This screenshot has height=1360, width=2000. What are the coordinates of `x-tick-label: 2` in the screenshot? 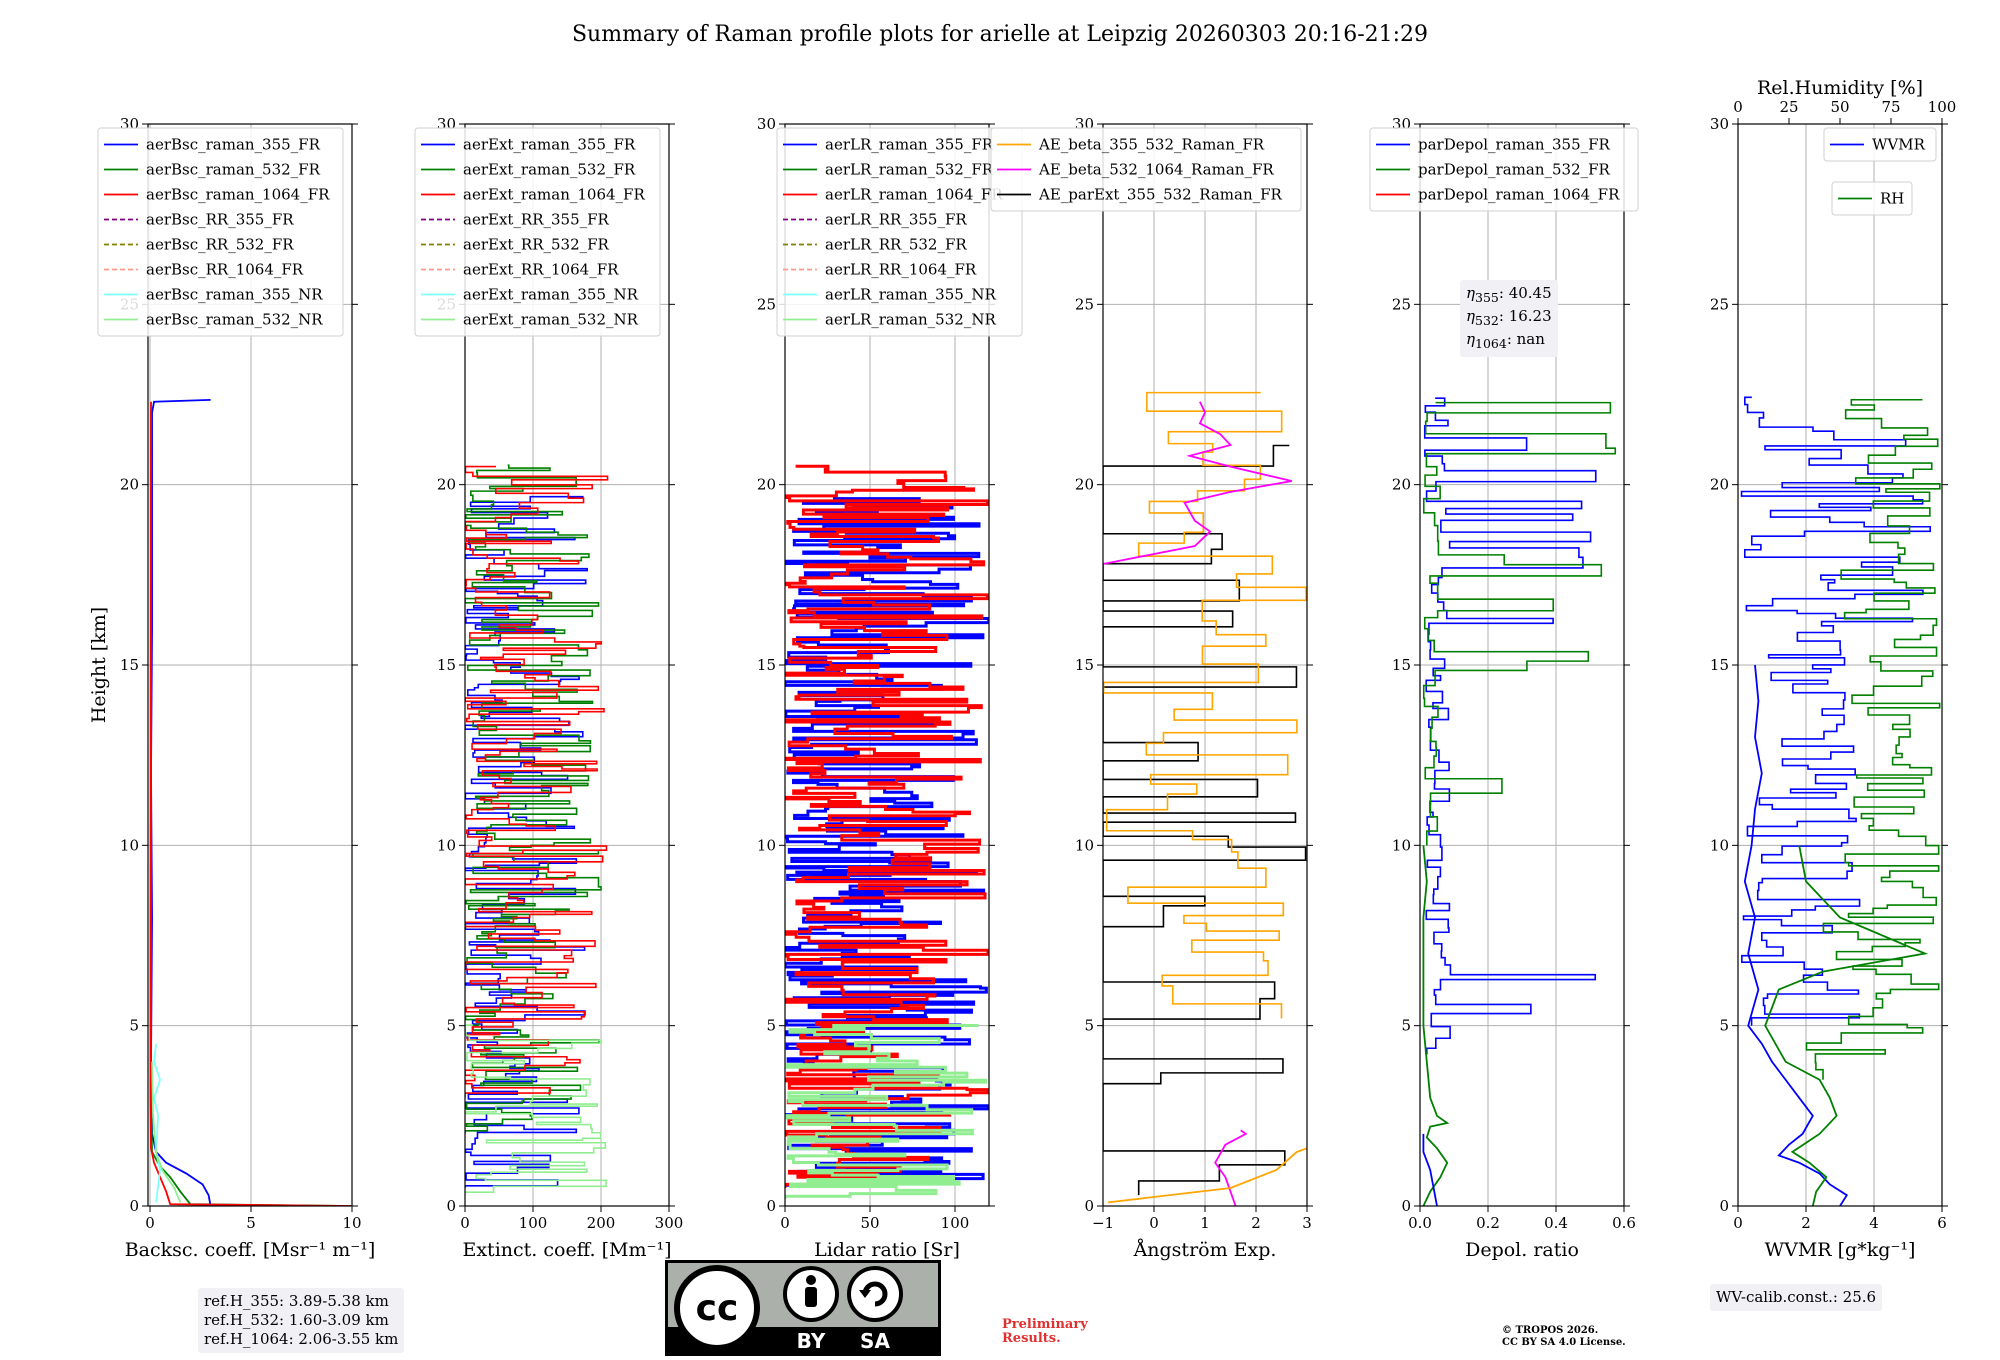 It's located at (1806, 1223).